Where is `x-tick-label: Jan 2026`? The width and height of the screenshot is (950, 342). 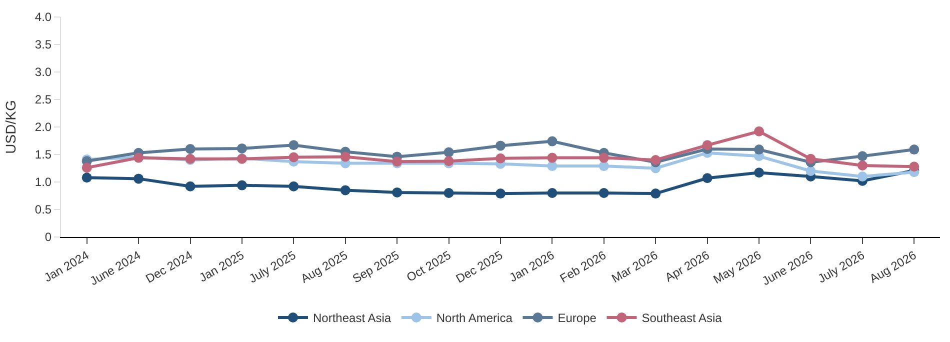 x-tick-label: Jan 2026 is located at coordinates (531, 266).